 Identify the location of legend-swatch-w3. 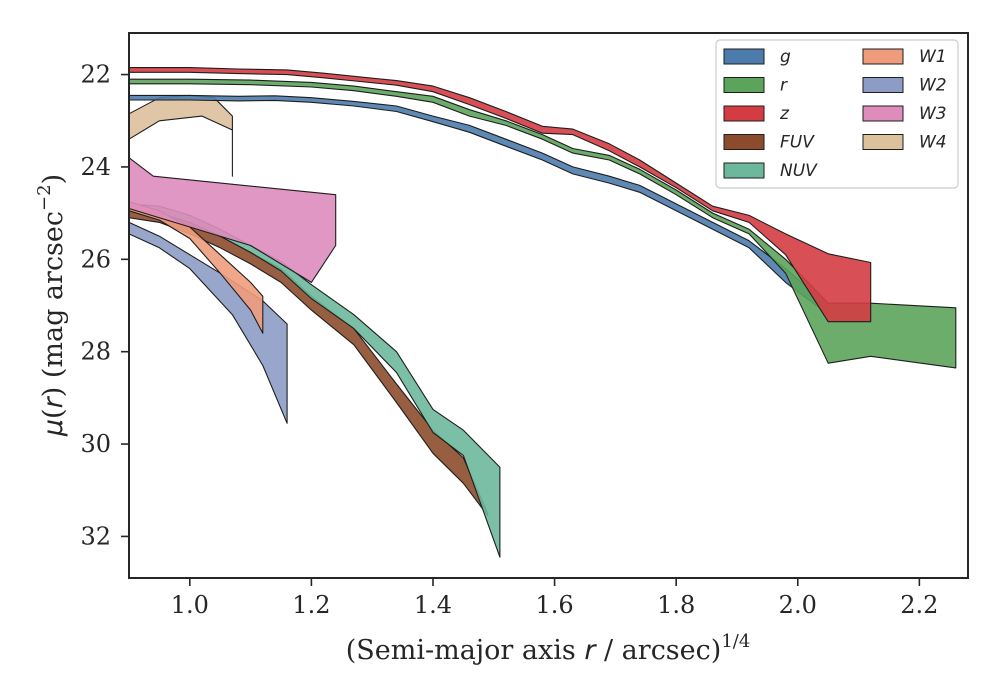
(883, 113).